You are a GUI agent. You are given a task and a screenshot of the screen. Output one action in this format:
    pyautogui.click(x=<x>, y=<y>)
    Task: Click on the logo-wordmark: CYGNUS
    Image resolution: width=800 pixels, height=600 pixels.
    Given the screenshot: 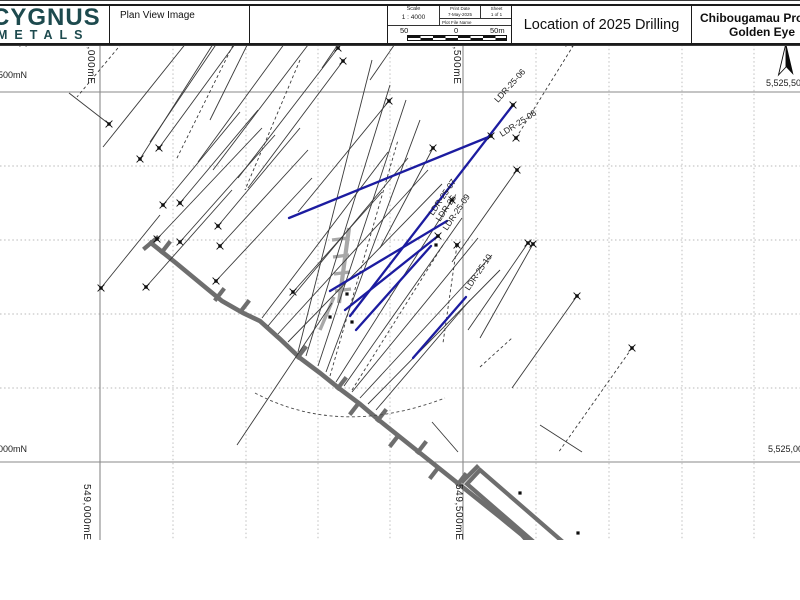 What is the action you would take?
    pyautogui.click(x=50, y=18)
    